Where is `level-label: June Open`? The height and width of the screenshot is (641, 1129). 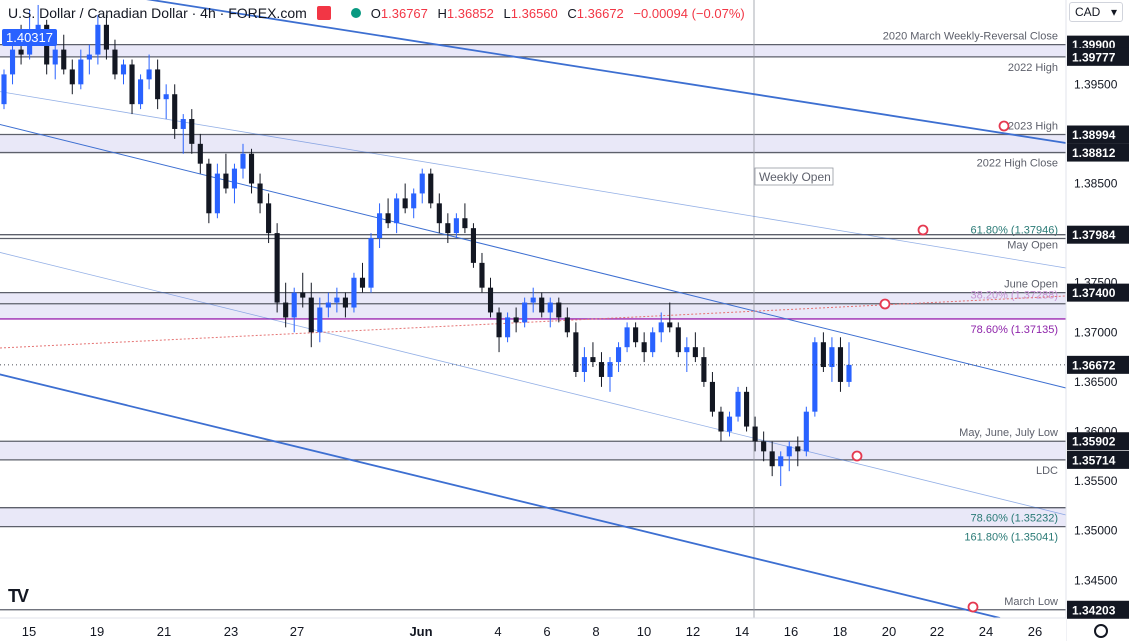
level-label: June Open is located at coordinates (1031, 285).